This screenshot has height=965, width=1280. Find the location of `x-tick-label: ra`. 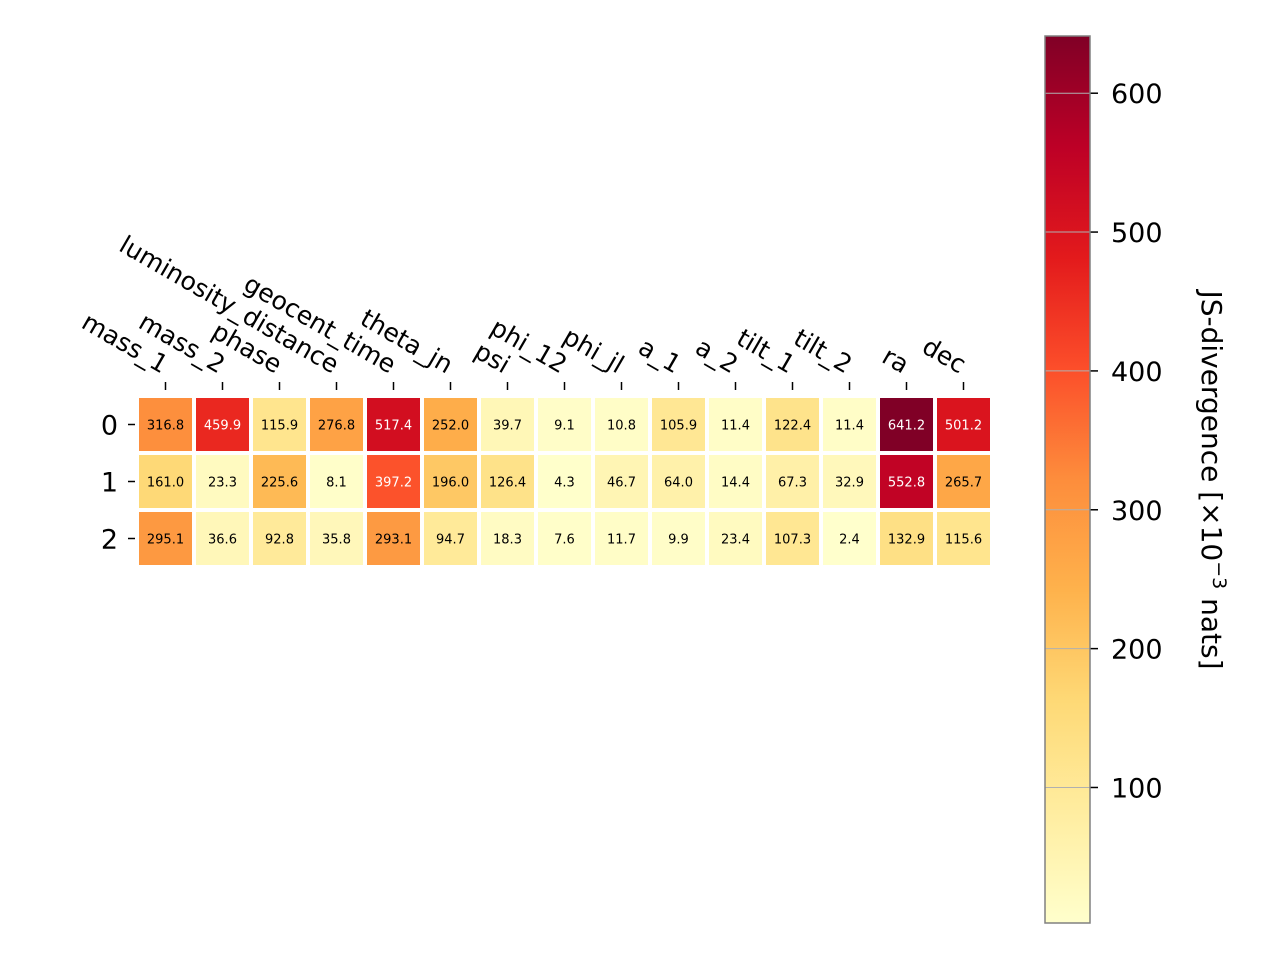

x-tick-label: ra is located at coordinates (895, 360).